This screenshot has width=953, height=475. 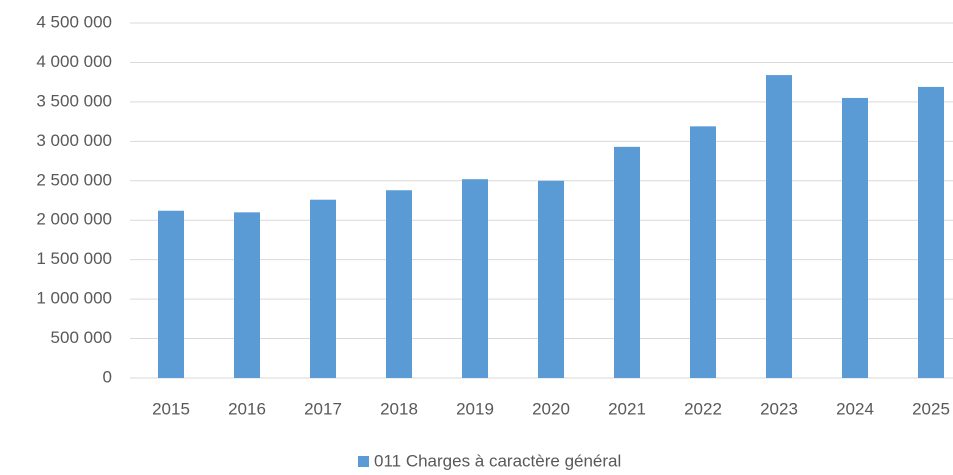 I want to click on x-tick-label: 2021, so click(x=627, y=408).